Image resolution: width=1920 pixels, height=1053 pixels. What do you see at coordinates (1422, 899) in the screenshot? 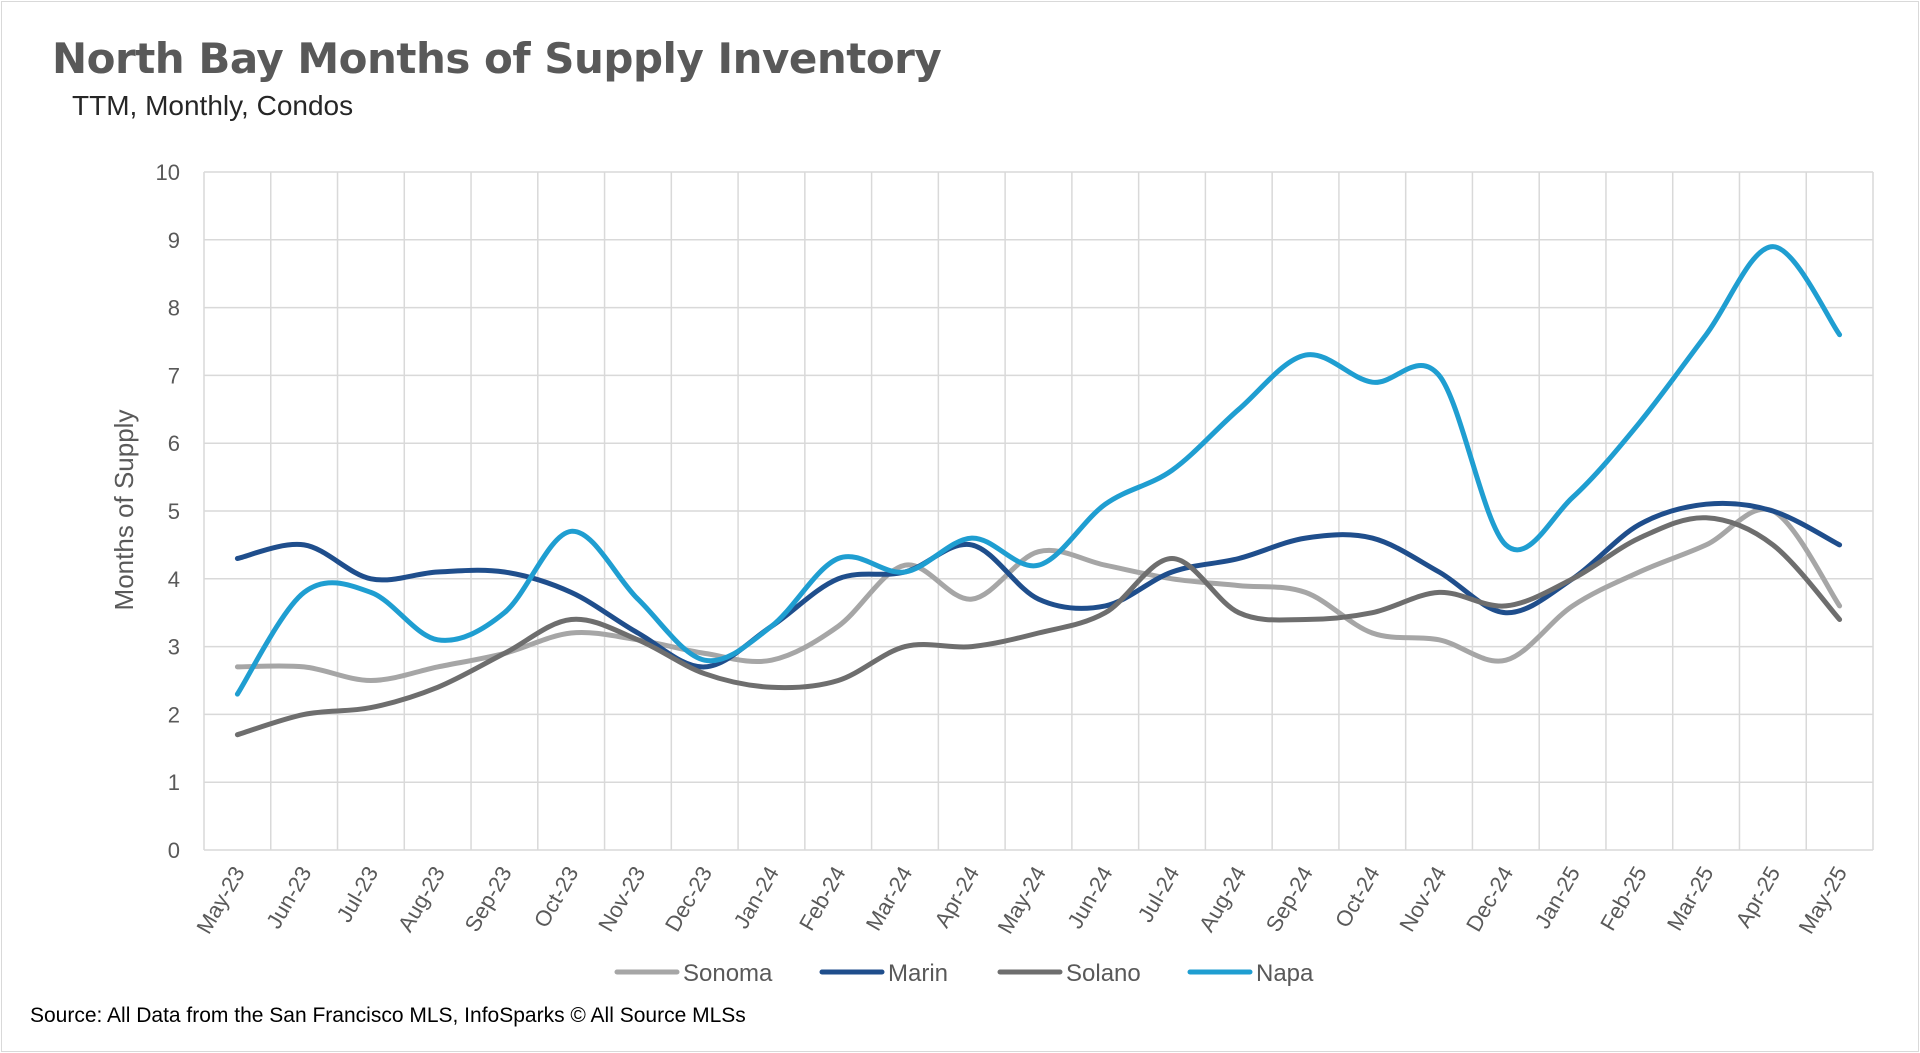
I see `x-tick-label: Nov-24` at bounding box center [1422, 899].